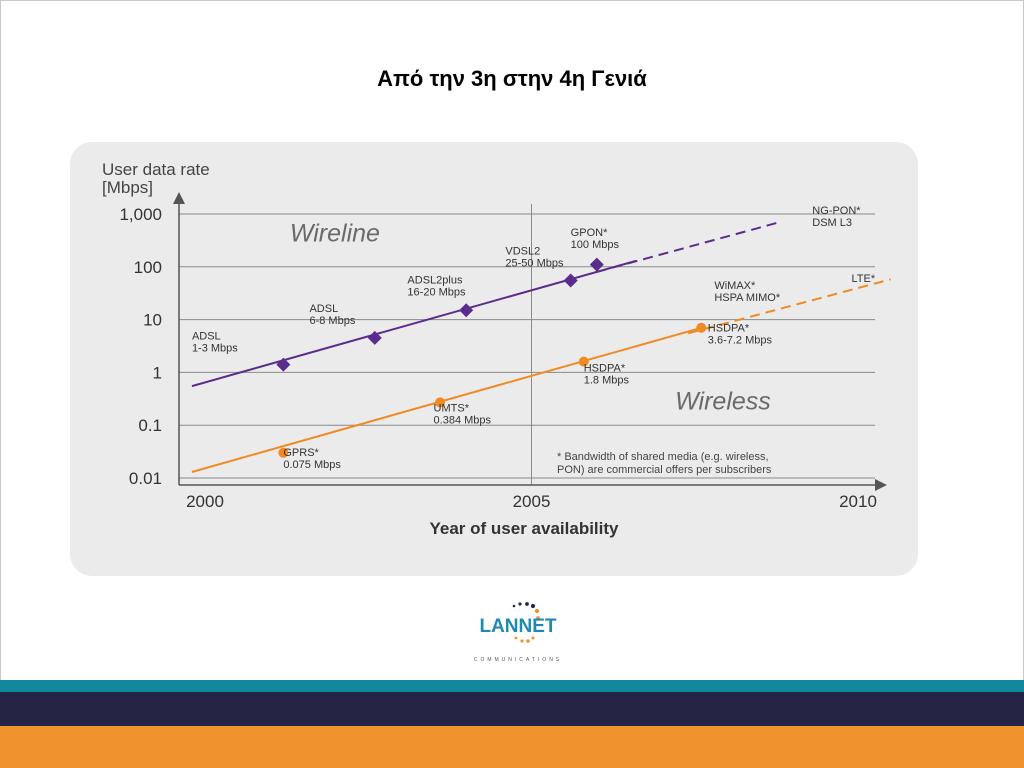  Describe the element at coordinates (179, 198) in the screenshot. I see `y-axis-arrow-icon` at that location.